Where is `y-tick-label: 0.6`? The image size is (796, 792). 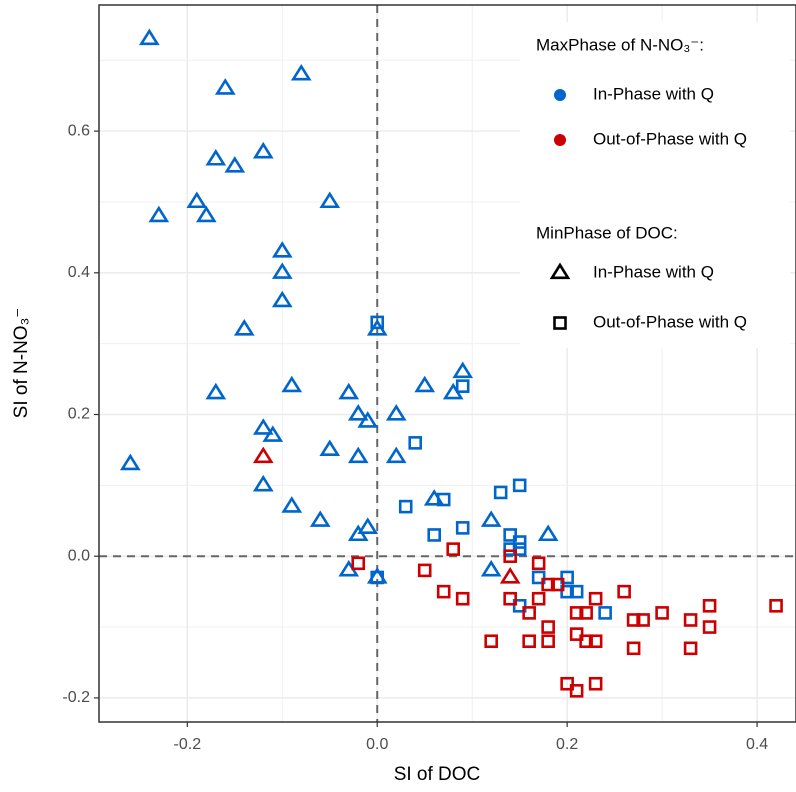 y-tick-label: 0.6 is located at coordinates (79, 130).